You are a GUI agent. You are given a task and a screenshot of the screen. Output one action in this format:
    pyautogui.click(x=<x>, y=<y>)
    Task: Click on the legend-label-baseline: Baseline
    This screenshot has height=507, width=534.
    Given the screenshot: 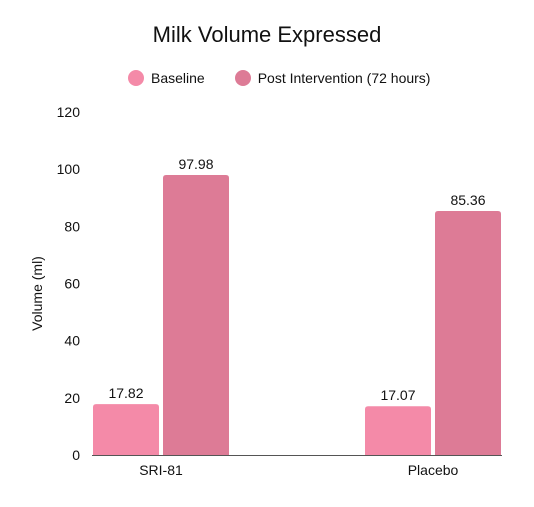 What is the action you would take?
    pyautogui.click(x=178, y=78)
    